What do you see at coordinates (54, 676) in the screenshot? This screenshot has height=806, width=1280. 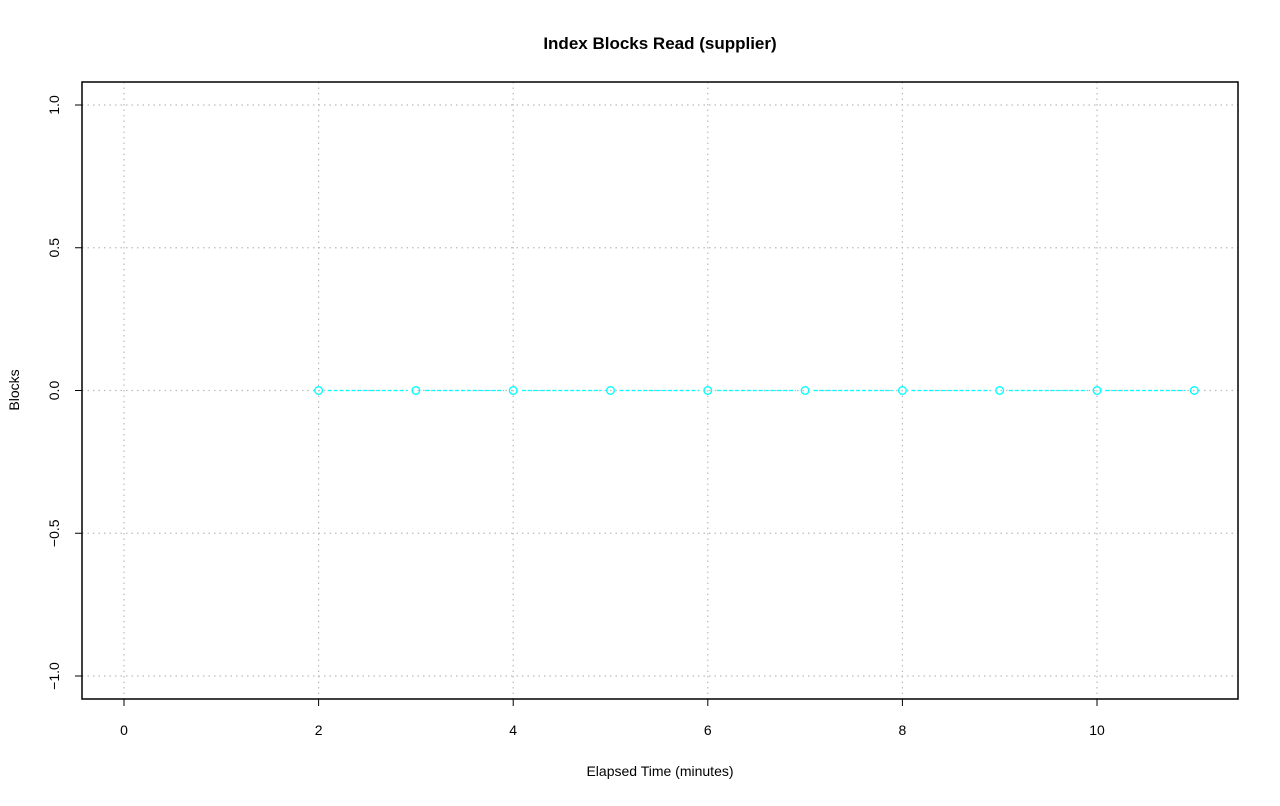 I see `y-tick-label: −1.0` at bounding box center [54, 676].